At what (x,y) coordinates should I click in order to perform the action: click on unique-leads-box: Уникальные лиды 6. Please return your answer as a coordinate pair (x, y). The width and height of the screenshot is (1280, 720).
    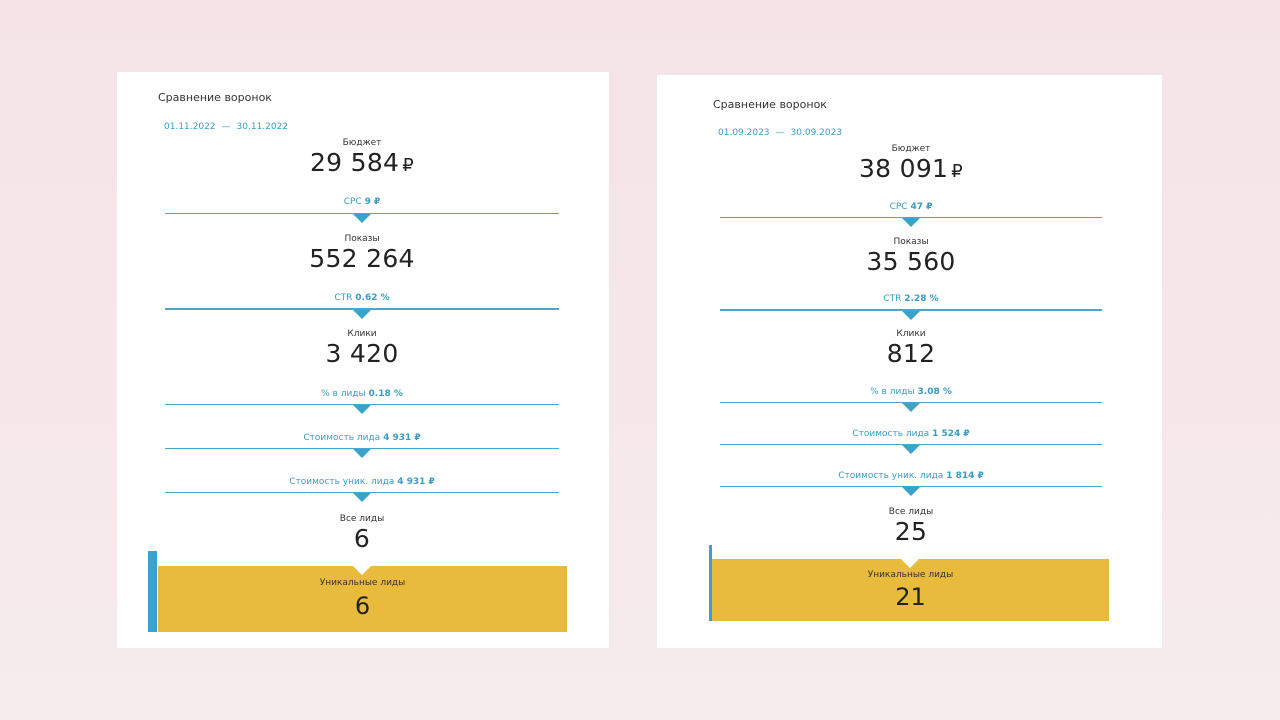
    Looking at the image, I should click on (362, 599).